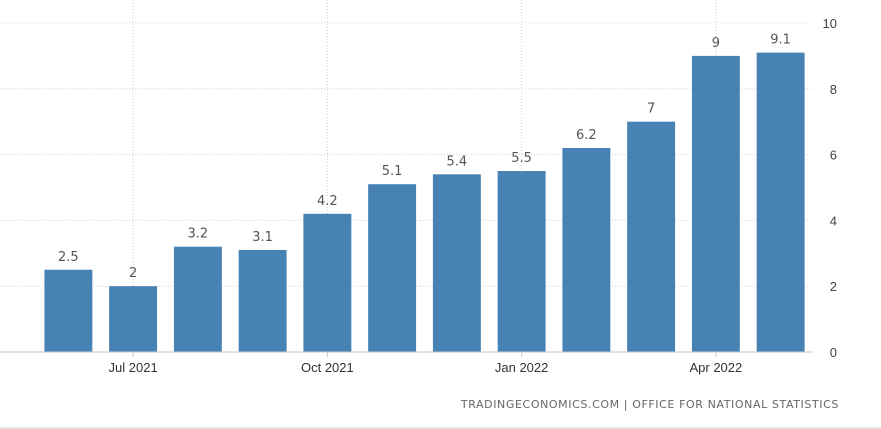 Image resolution: width=881 pixels, height=429 pixels. I want to click on x-tick-label: Jul 2021, so click(133, 367).